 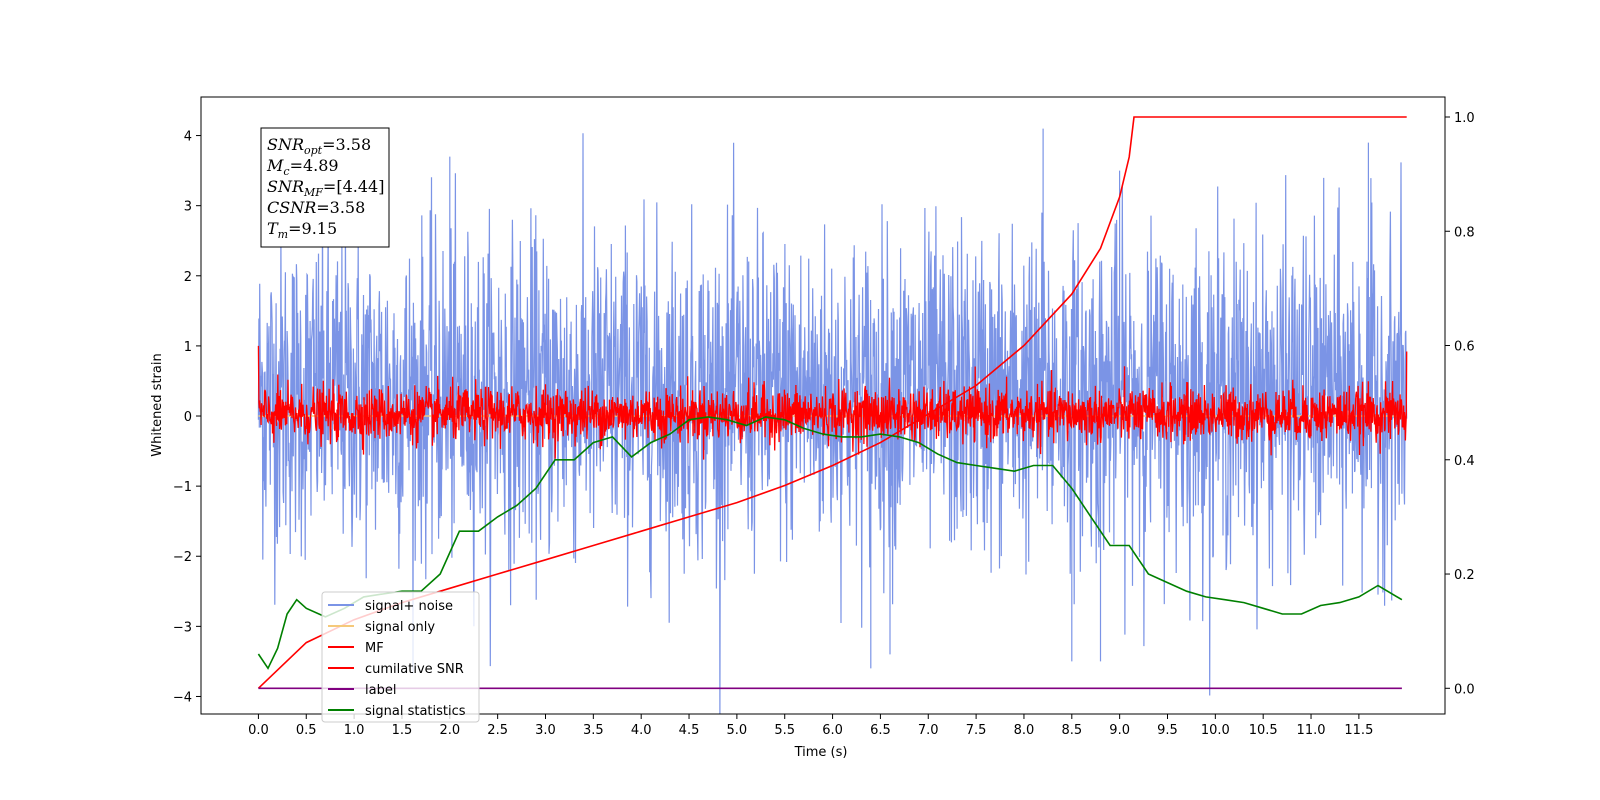 I want to click on annotation-value: =9.15, so click(x=312, y=228).